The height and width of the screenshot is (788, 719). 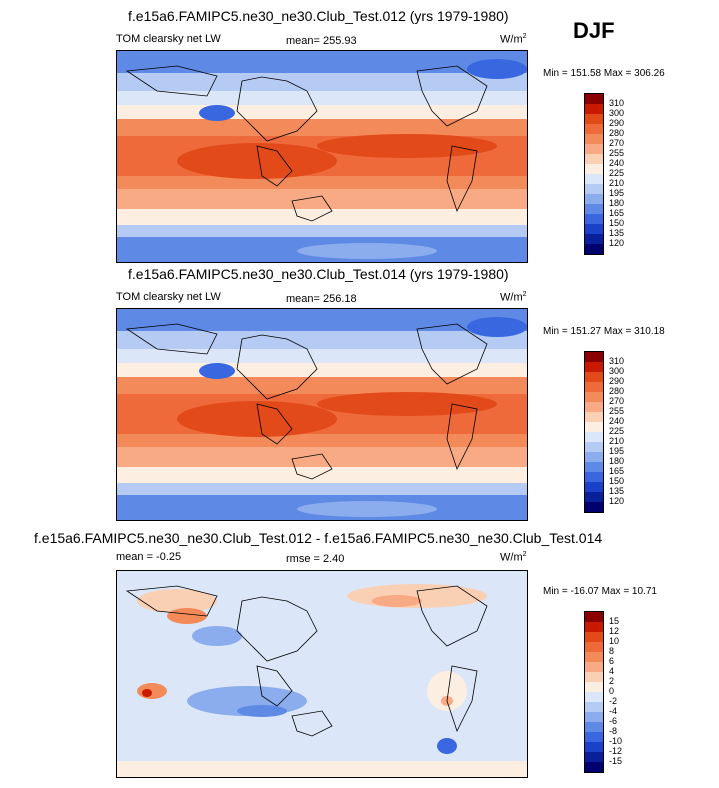 What do you see at coordinates (617, 213) in the screenshot?
I see `panel1-colorbar-label: 165` at bounding box center [617, 213].